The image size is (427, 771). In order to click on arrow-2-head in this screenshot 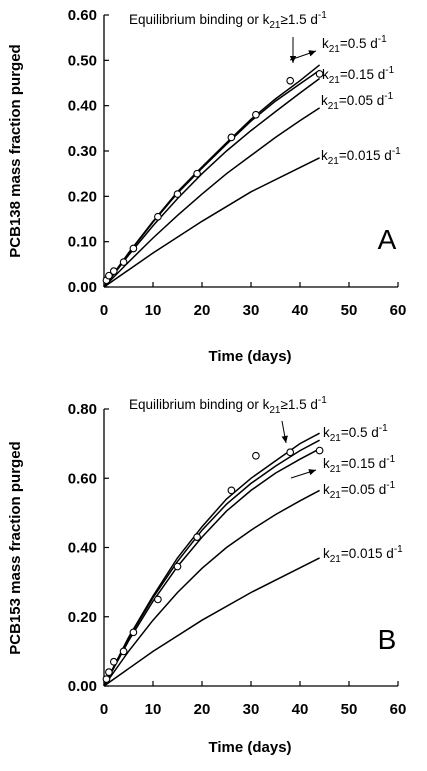, I will do `click(312, 472)`.